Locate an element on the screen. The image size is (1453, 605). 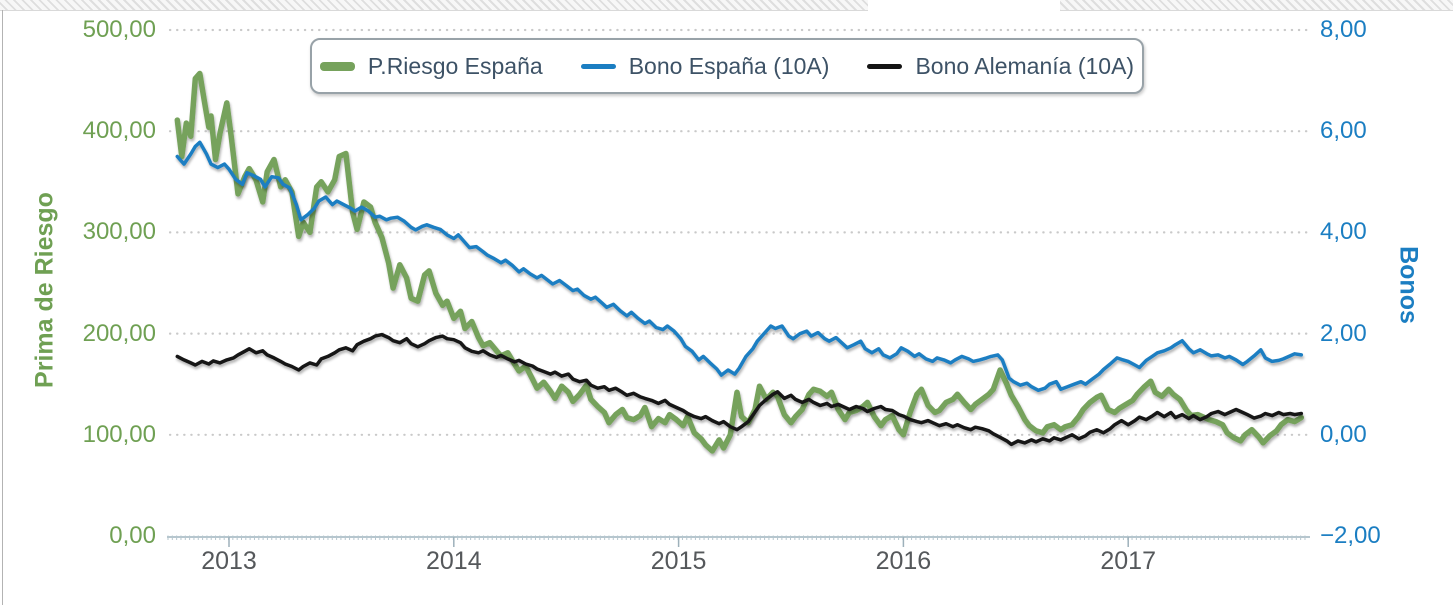
x-axis-year-label: 2017 is located at coordinates (1128, 561).